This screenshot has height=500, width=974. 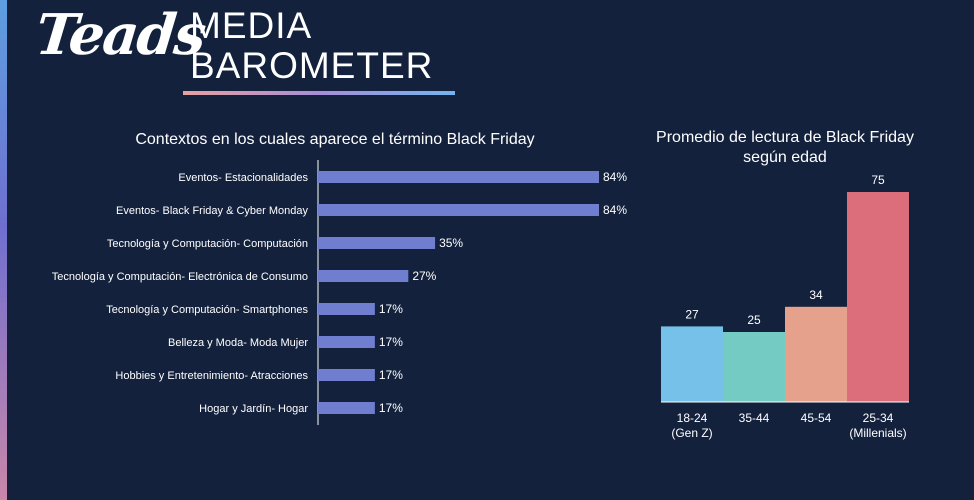 I want to click on context-category-label: Hobbies y Entretenimiento- Atracciones, so click(x=211, y=376).